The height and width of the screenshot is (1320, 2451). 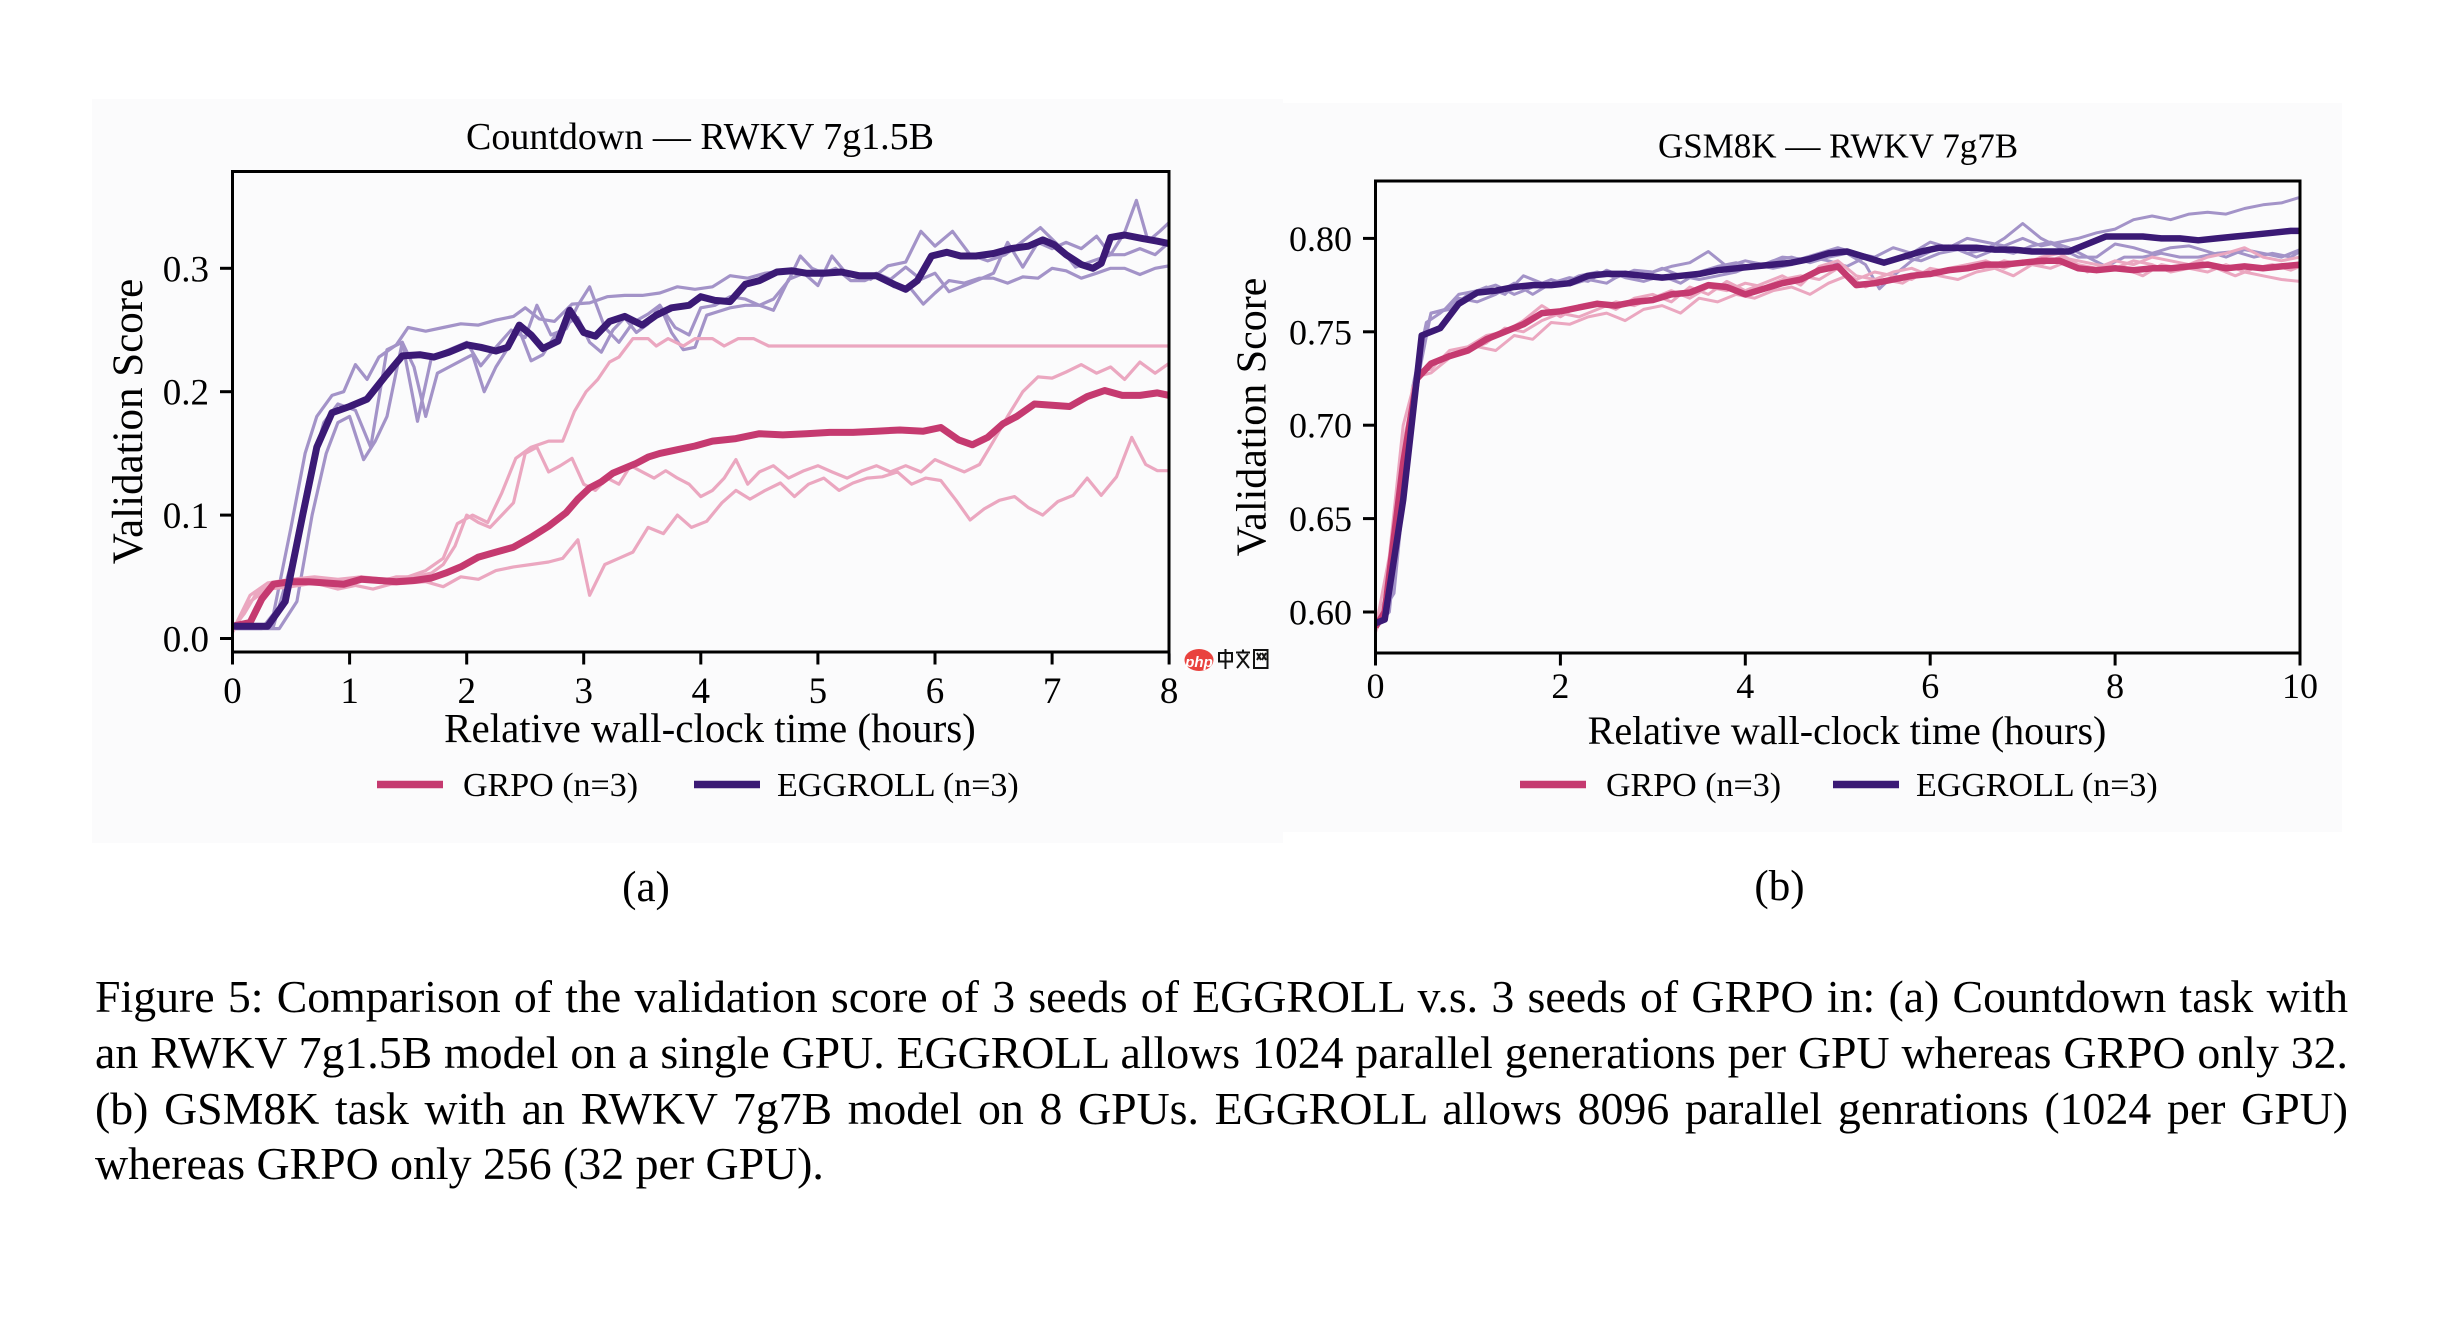 What do you see at coordinates (186, 640) in the screenshot?
I see `svg-text: 0.0` at bounding box center [186, 640].